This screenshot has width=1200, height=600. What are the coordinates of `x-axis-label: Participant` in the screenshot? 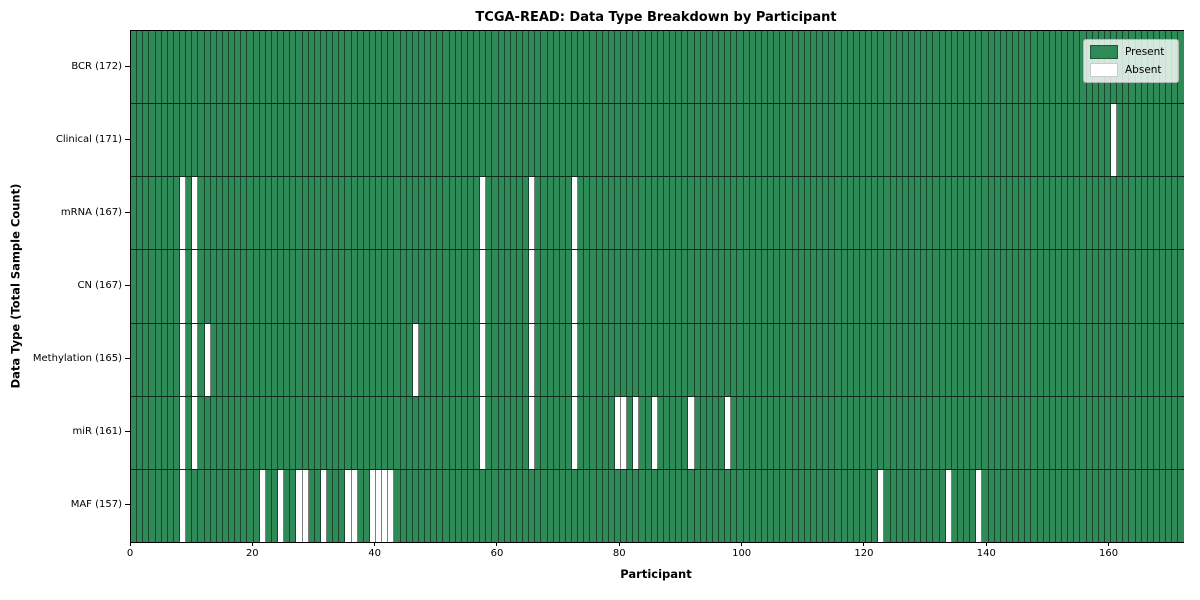 It's located at (656, 574).